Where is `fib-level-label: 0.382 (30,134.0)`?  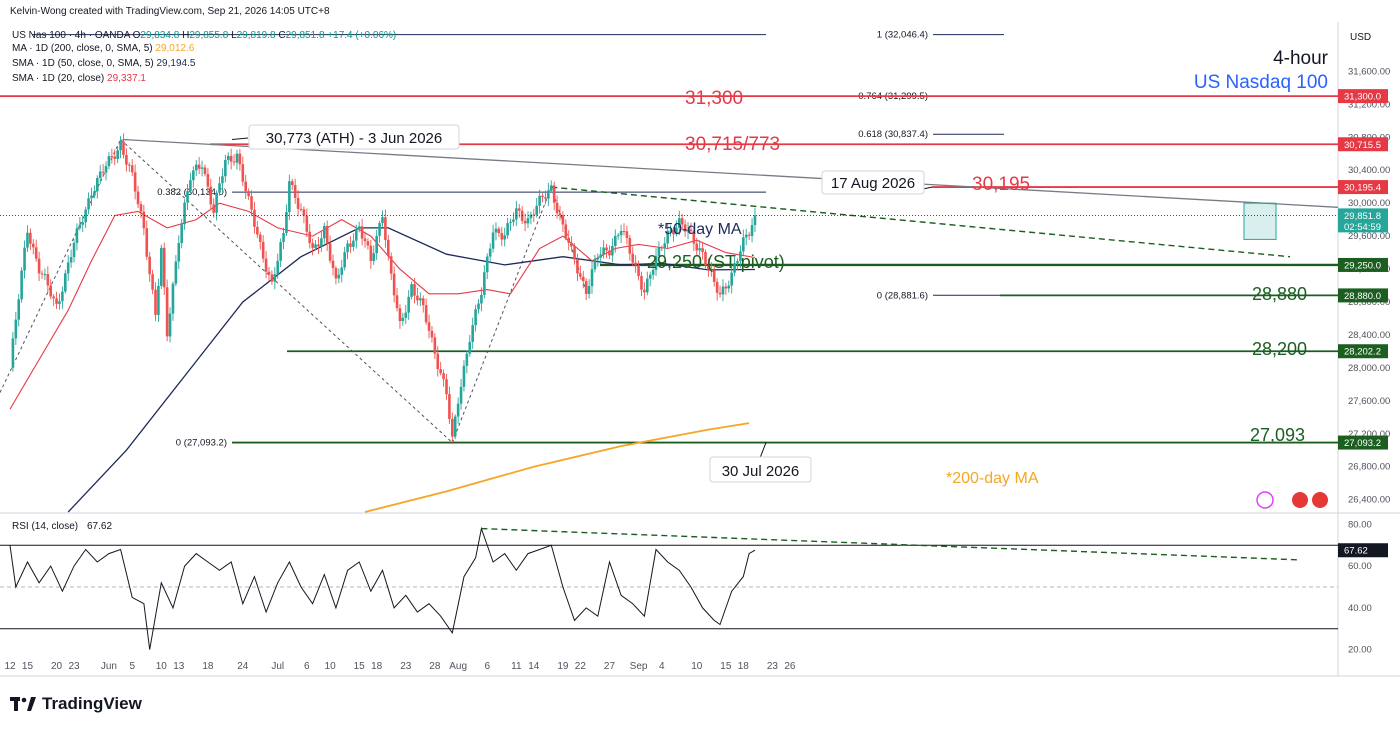
fib-level-label: 0.382 (30,134.0) is located at coordinates (192, 192).